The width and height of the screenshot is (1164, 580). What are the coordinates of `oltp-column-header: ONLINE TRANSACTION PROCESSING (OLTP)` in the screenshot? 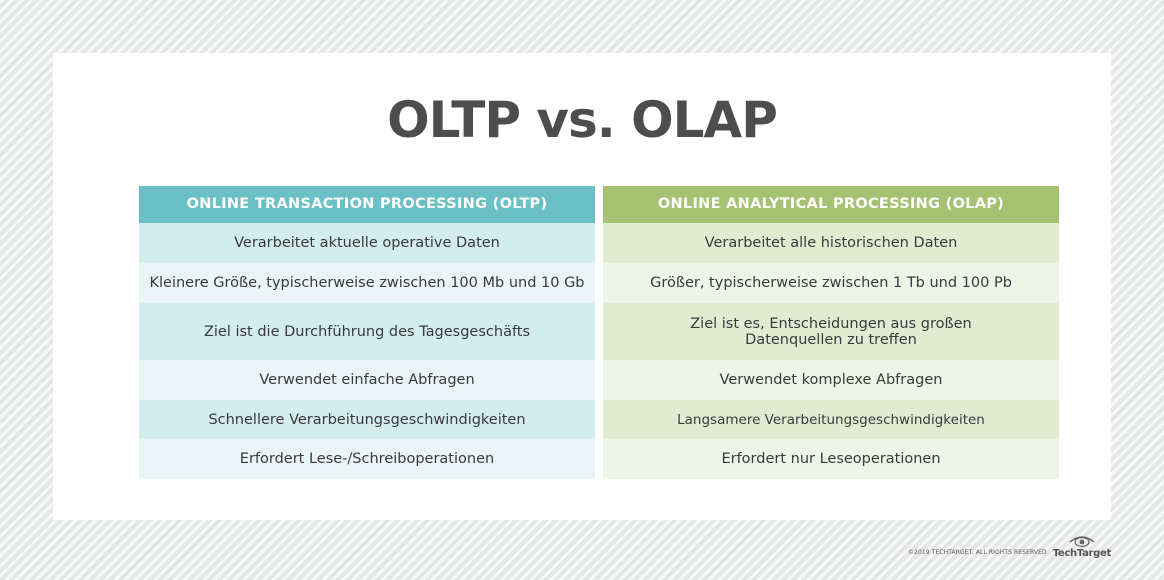 It's located at (367, 204).